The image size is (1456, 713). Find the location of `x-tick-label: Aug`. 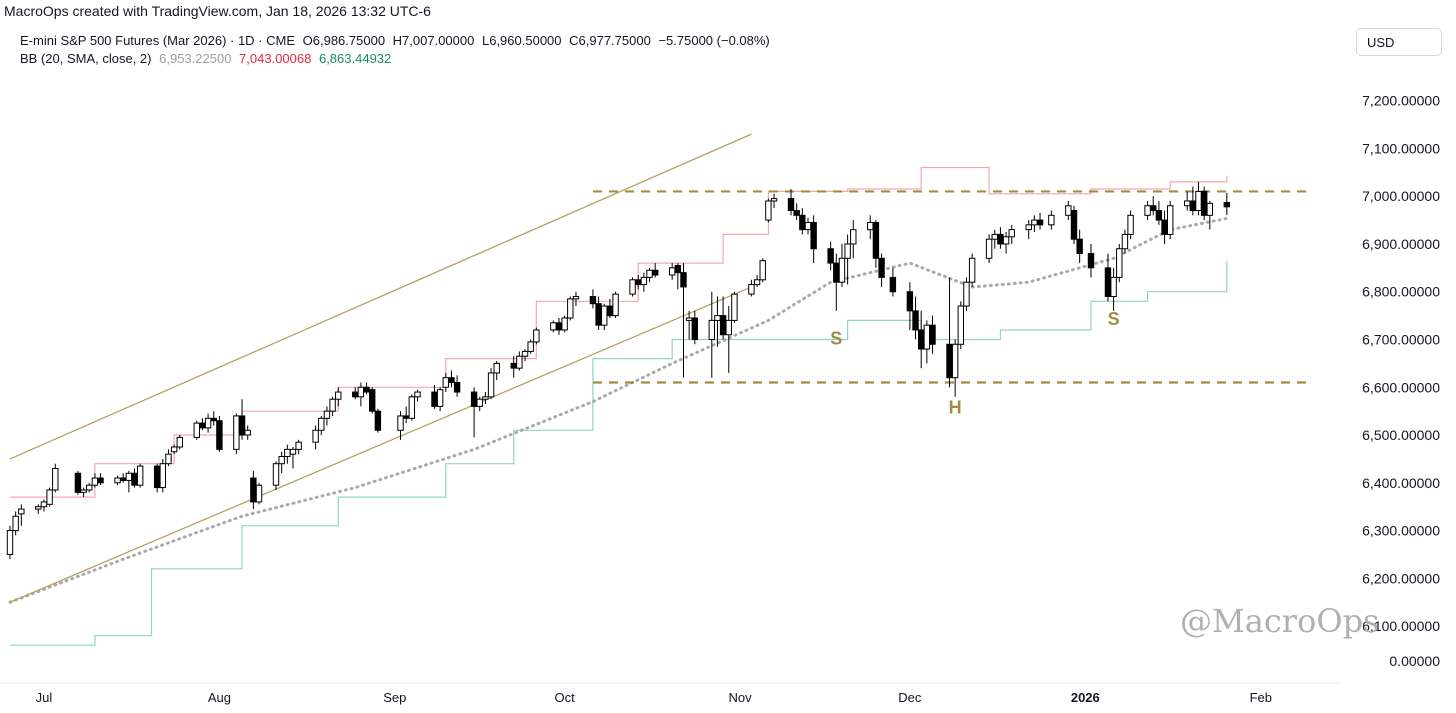

x-tick-label: Aug is located at coordinates (219, 697).